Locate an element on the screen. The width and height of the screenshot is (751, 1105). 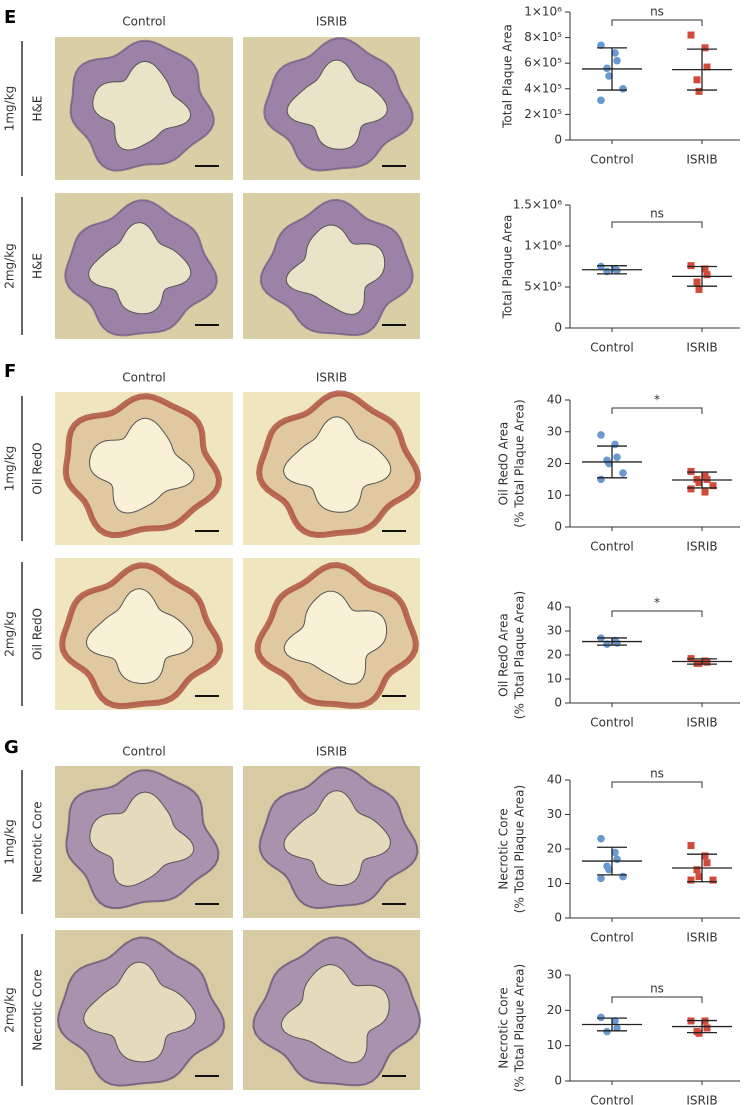
row-dose: 2mg/kg is located at coordinates (10, 634).